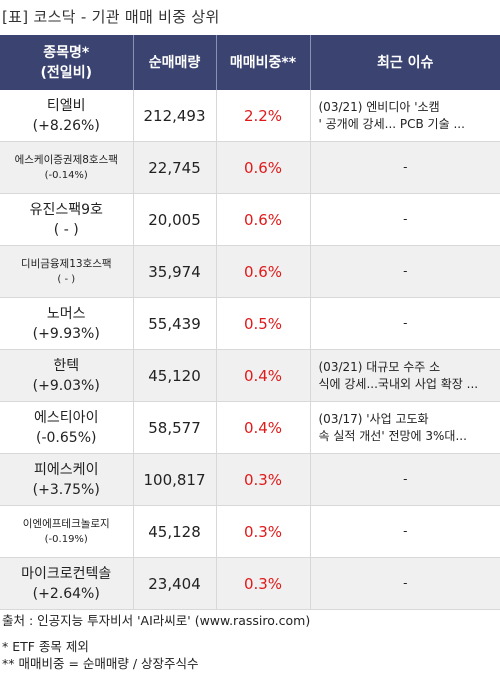 The width and height of the screenshot is (500, 675). I want to click on stock-name-cell: 이엔에프테크놀로지 (-0.19%), so click(67, 531).